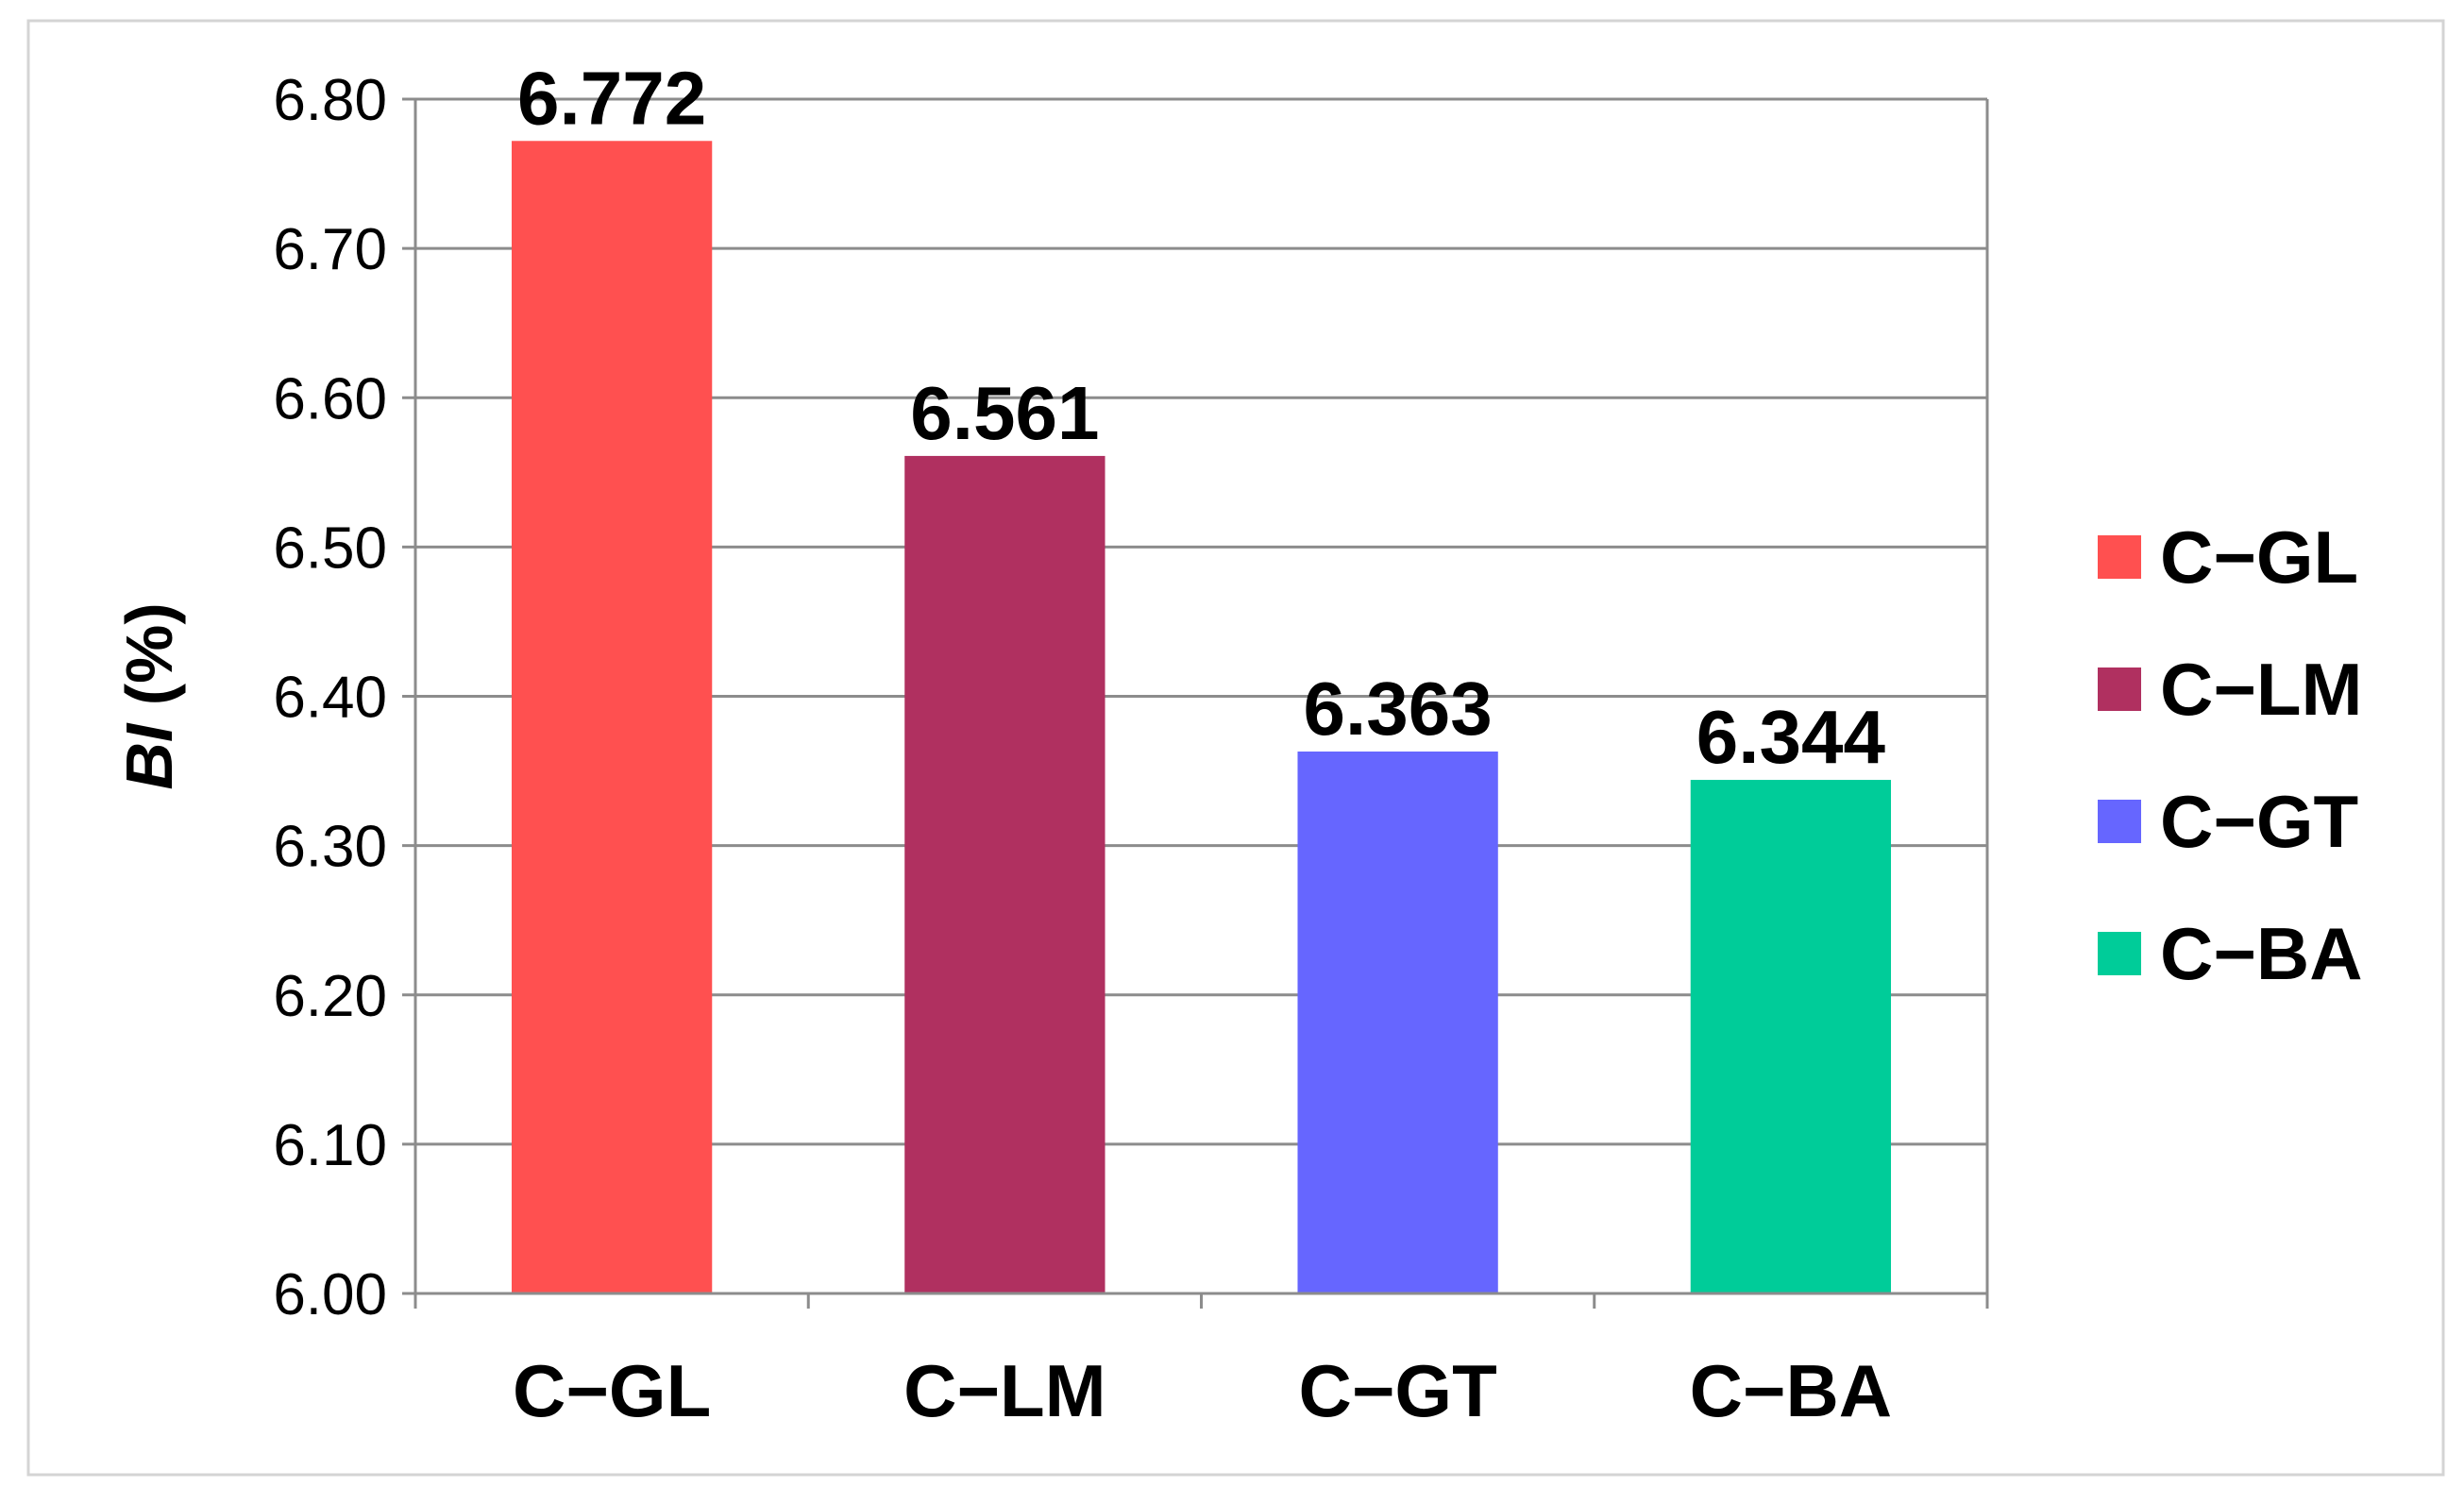 Image resolution: width=2464 pixels, height=1504 pixels. I want to click on legend-entry-label: C−GT, so click(2259, 821).